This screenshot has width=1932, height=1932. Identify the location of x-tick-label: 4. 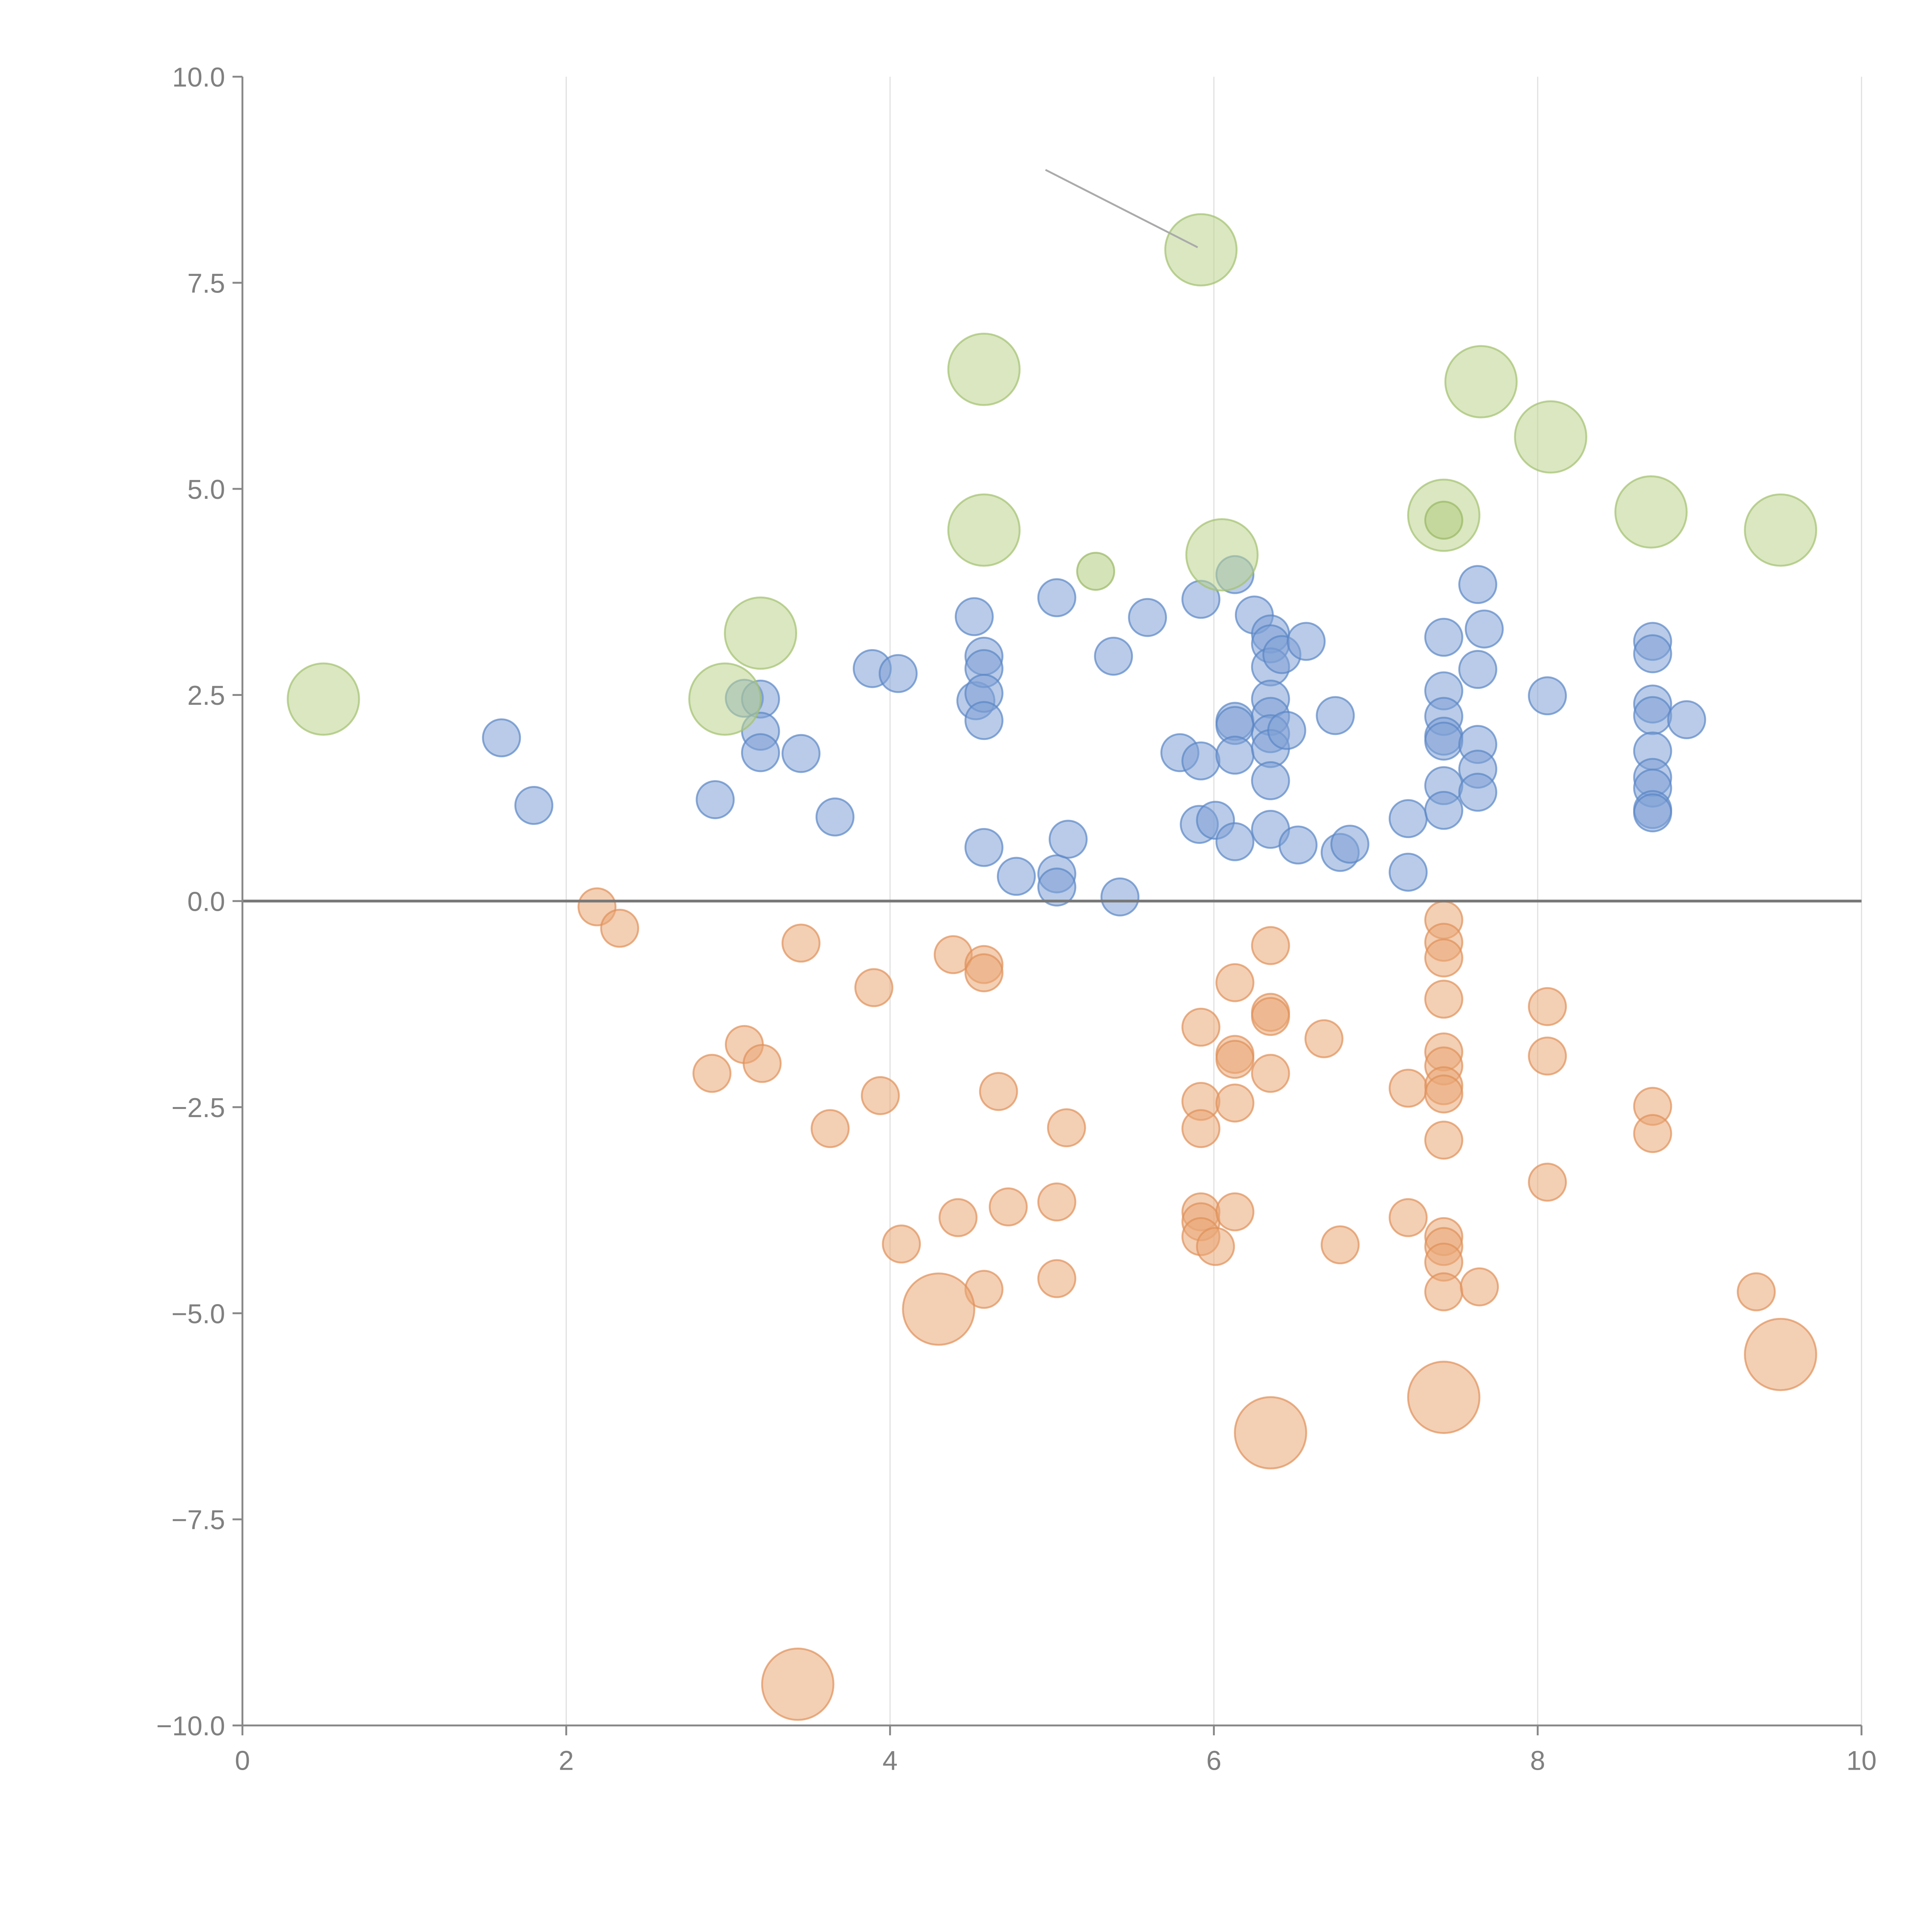
(891, 1760).